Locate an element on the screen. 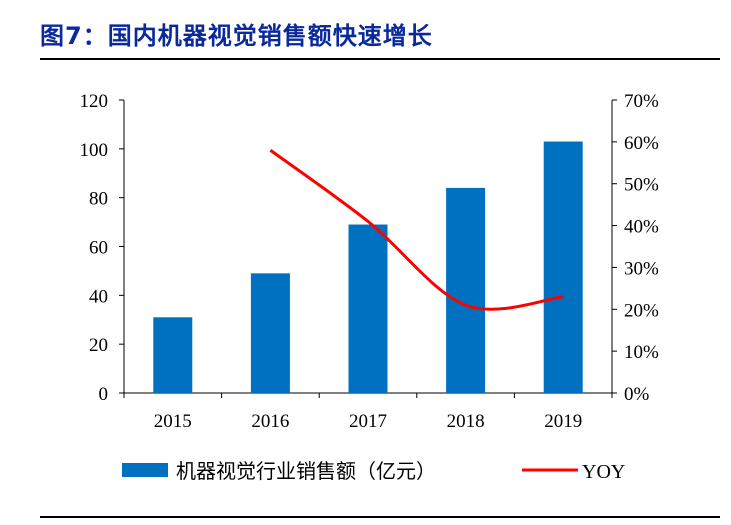 The image size is (731, 525). bar-2015 is located at coordinates (173, 355).